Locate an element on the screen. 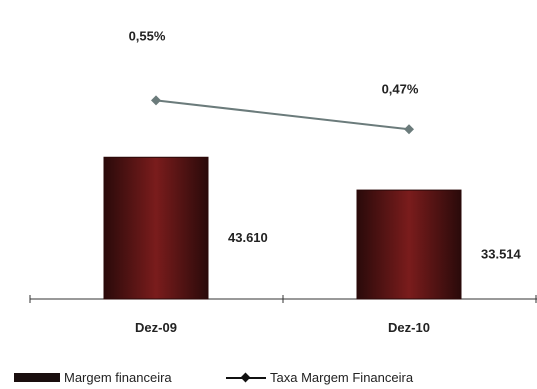 Image resolution: width=537 pixels, height=389 pixels. legend-label-line: Taxa Margem Financeira is located at coordinates (342, 377).